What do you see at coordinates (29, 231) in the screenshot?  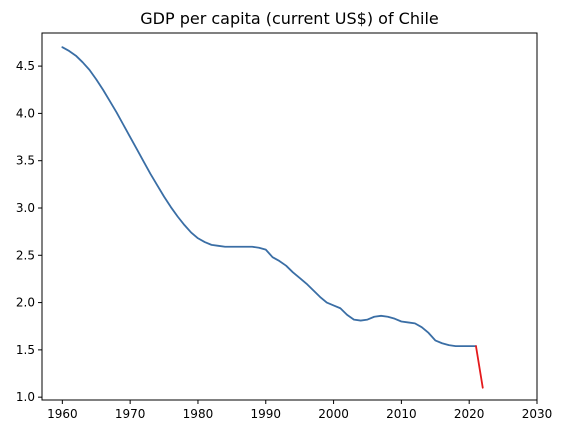 I see `y-axis: 1.0 1.5 2.0 2.5 3.0 3.5 4.0 4.5` at bounding box center [29, 231].